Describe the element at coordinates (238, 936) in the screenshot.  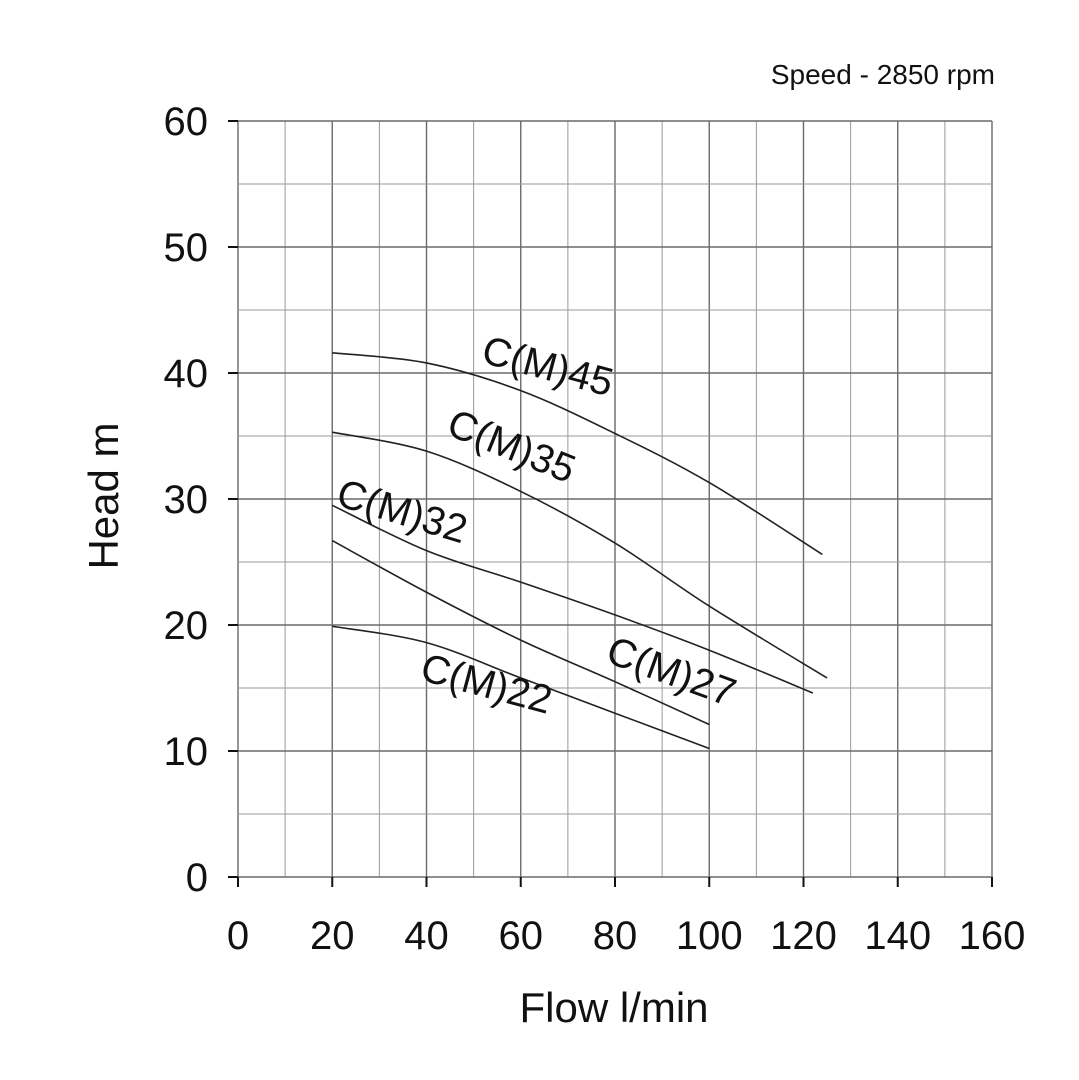
I see `x-tick-label: 0` at that location.